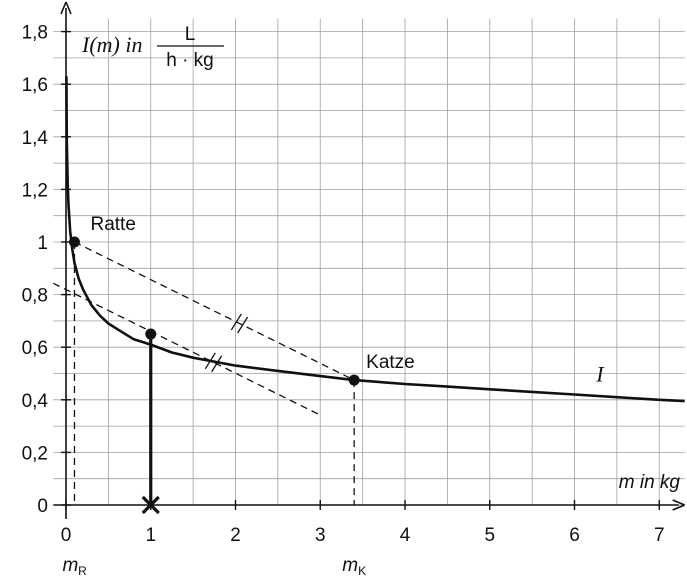  Describe the element at coordinates (186, 349) in the screenshot. I see `tangent-line` at that location.